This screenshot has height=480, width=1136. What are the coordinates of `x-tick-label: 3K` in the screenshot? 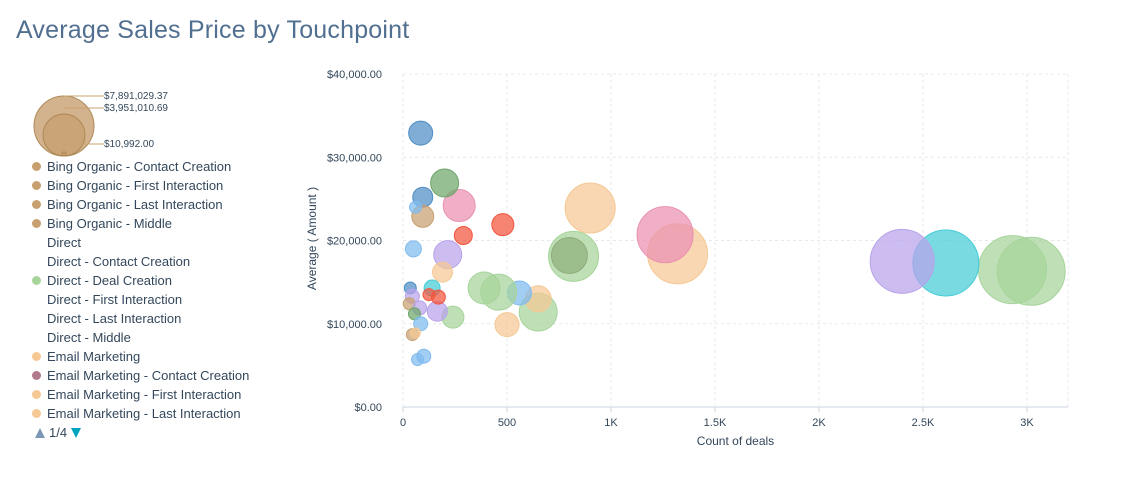 It's located at (1027, 423).